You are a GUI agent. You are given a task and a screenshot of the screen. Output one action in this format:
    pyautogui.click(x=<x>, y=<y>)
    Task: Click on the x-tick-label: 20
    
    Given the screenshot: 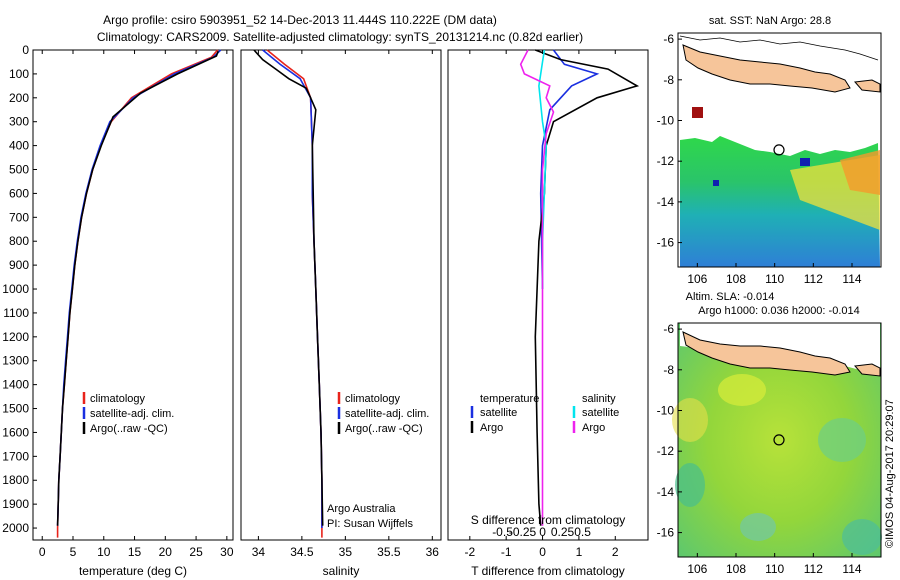 What is the action you would take?
    pyautogui.click(x=166, y=552)
    